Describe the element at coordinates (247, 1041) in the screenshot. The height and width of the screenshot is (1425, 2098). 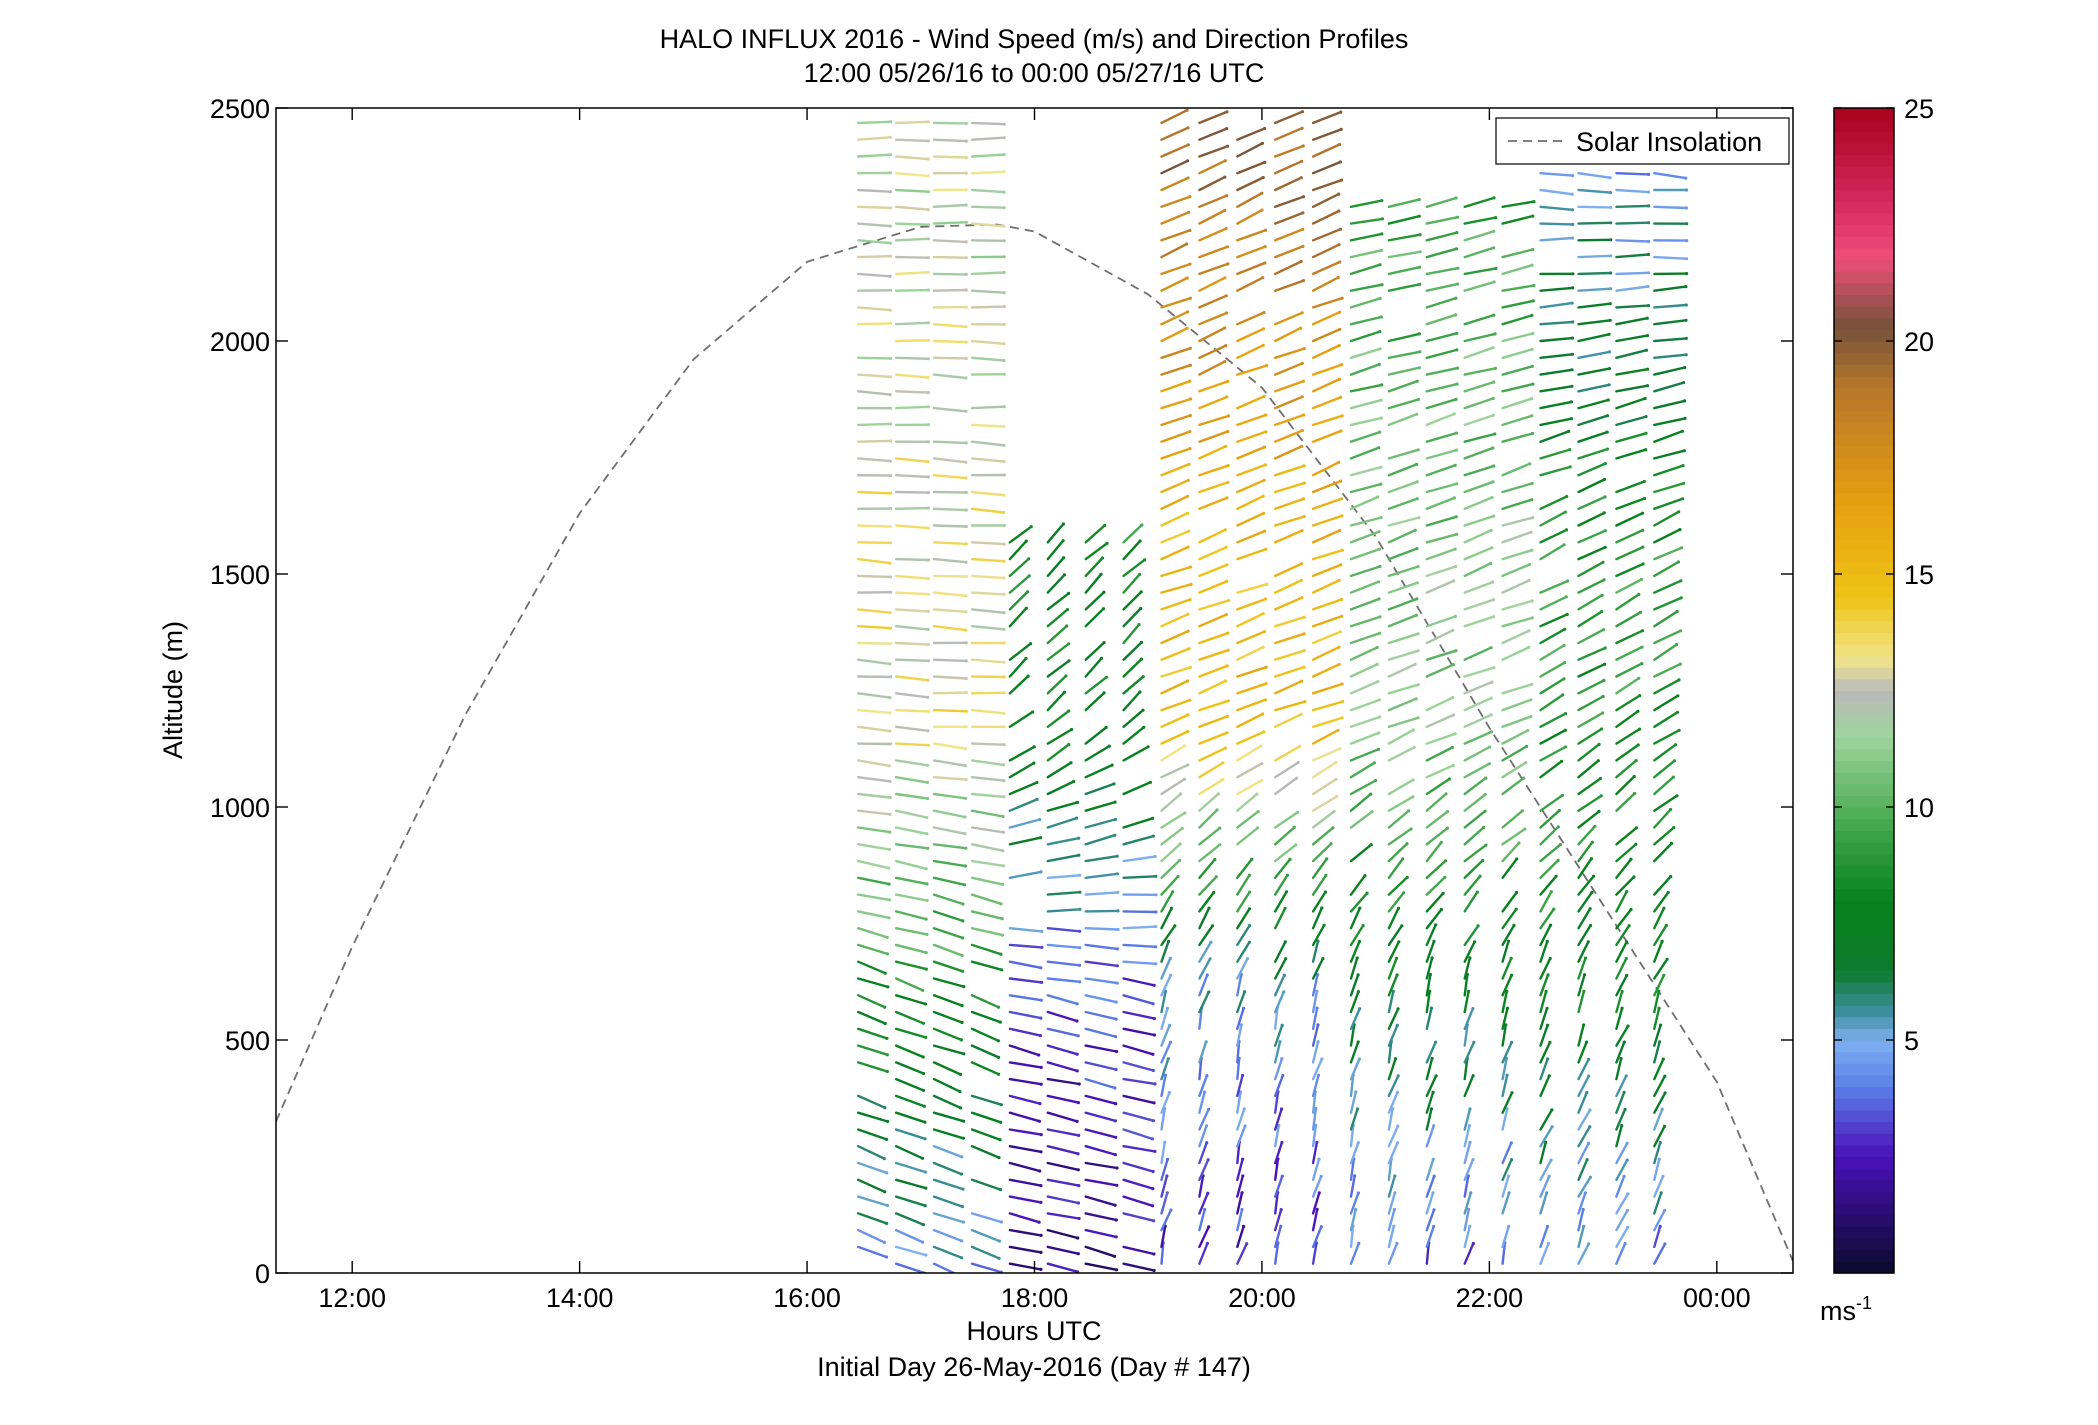
I see `y-tick-label: 500` at that location.